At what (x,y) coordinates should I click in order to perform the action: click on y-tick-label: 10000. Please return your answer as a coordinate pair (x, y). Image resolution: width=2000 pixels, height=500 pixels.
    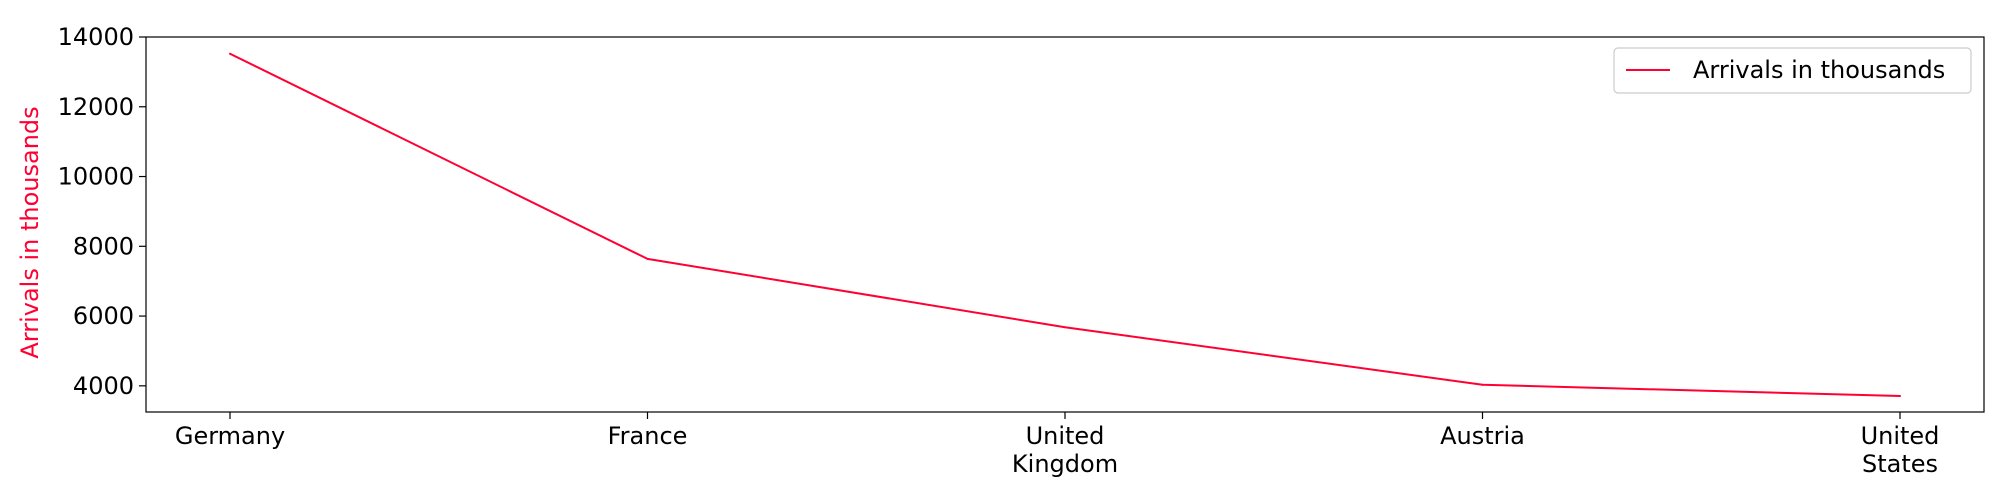
    Looking at the image, I should click on (96, 177).